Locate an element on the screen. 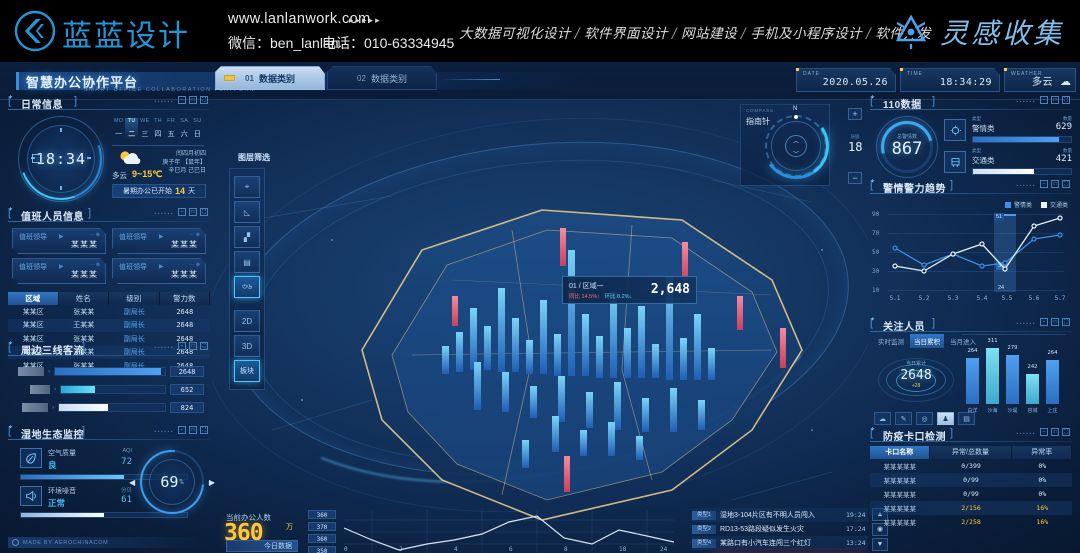 The image size is (1080, 553). target-icon: ◎ is located at coordinates (924, 418).